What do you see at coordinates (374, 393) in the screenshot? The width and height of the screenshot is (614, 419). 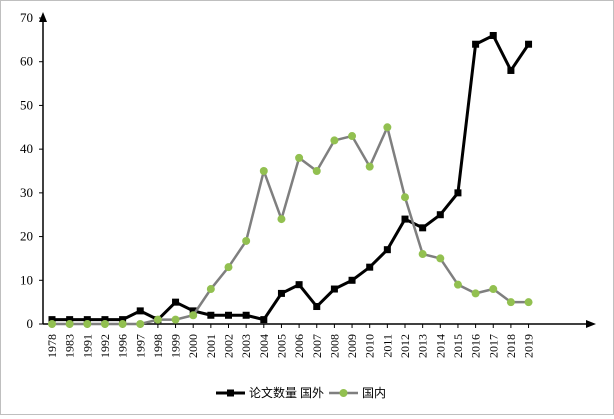 I see `legend-label-domestic: 国内` at bounding box center [374, 393].